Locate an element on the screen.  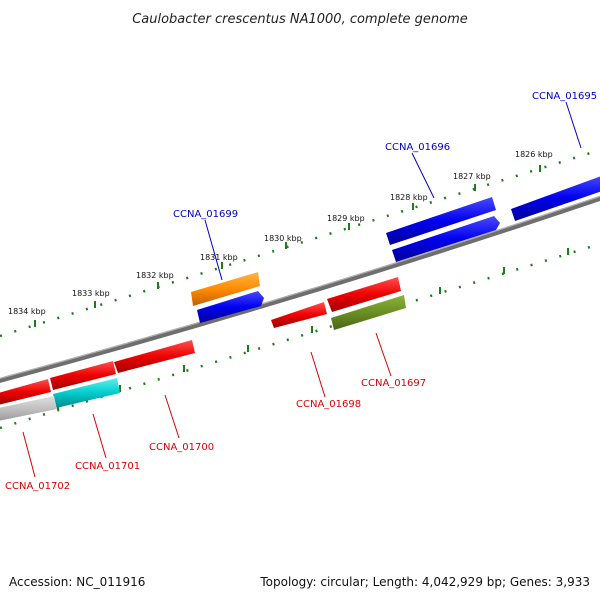
kbp-label: 1833 kbp is located at coordinates (91, 293).